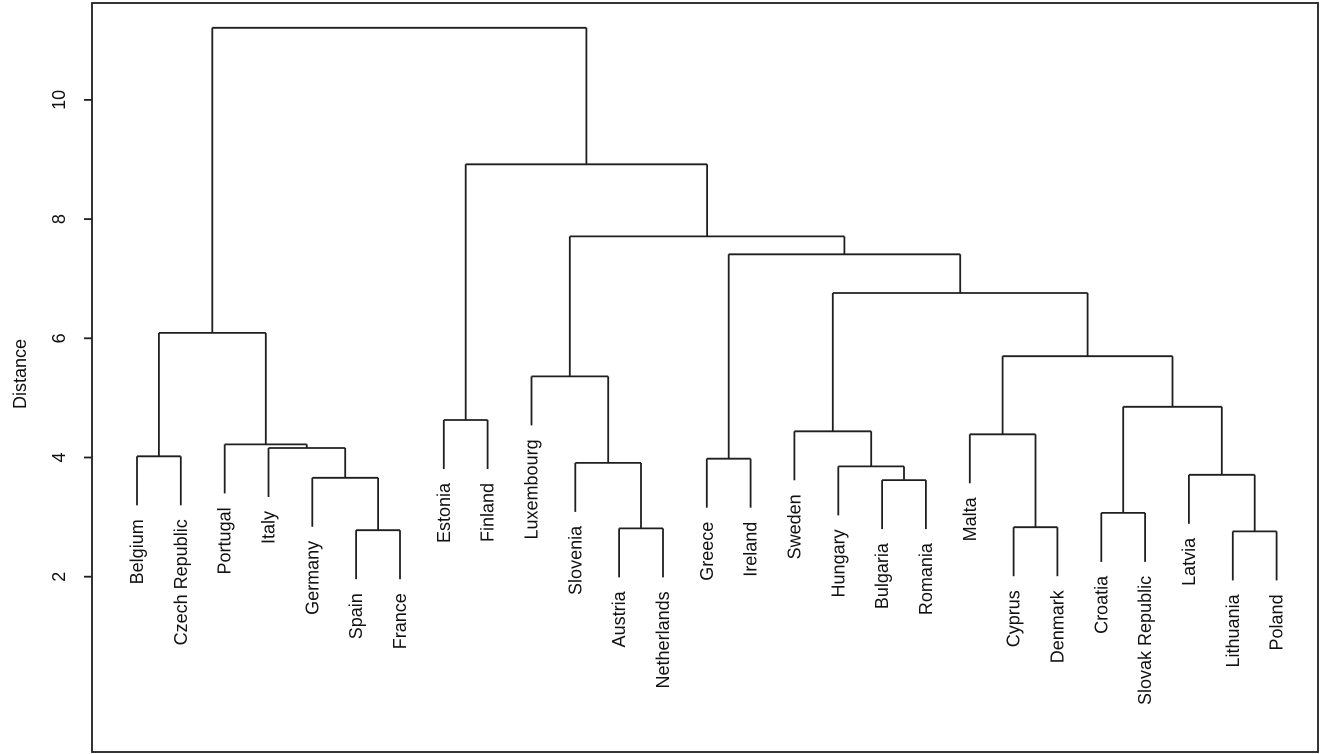  What do you see at coordinates (269, 527) in the screenshot?
I see `leaf-label-italy: Italy` at bounding box center [269, 527].